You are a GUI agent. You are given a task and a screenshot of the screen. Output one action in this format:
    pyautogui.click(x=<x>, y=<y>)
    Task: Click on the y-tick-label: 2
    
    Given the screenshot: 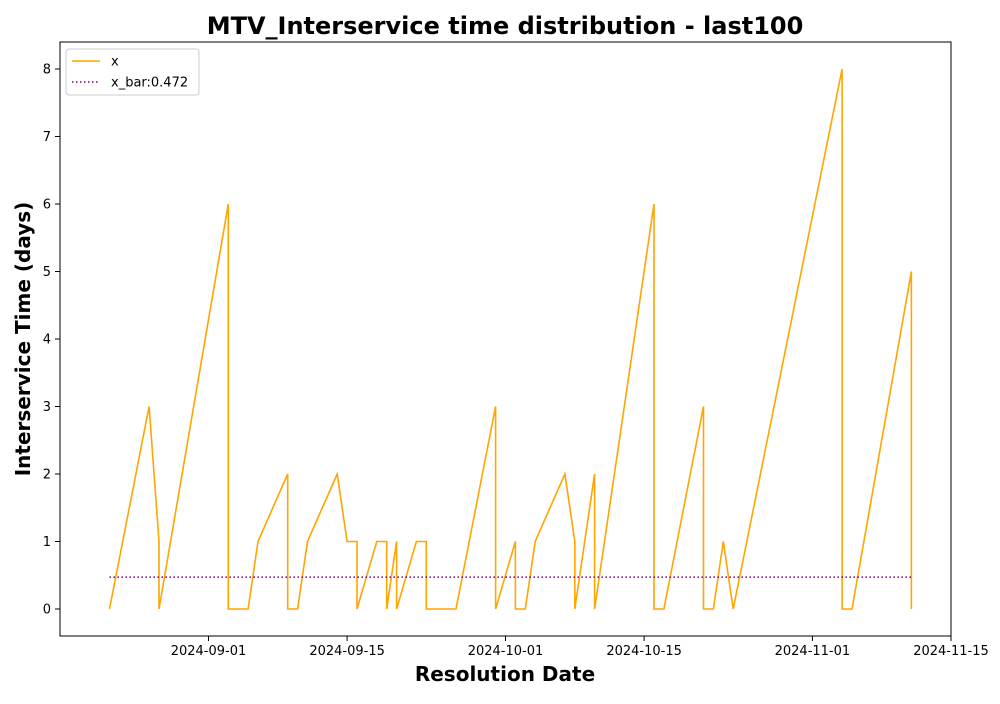 What is the action you would take?
    pyautogui.click(x=47, y=475)
    